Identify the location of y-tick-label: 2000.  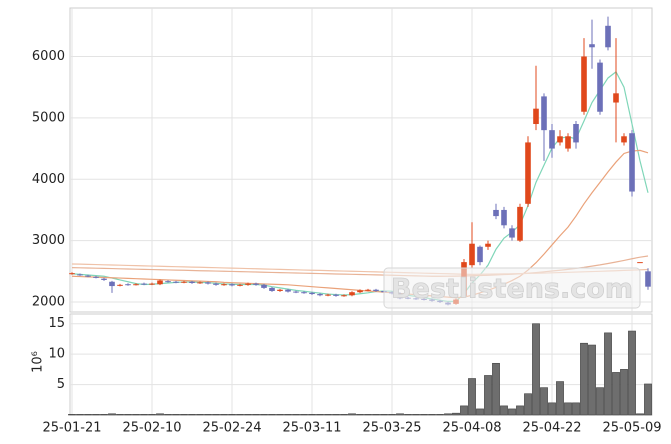
(48, 302).